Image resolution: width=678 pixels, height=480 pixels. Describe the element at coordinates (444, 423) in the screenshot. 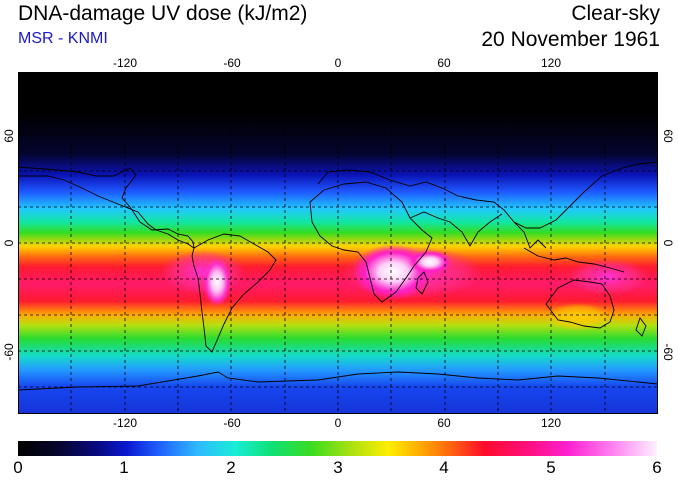

I see `lon-label-bottom-e60: 60` at that location.